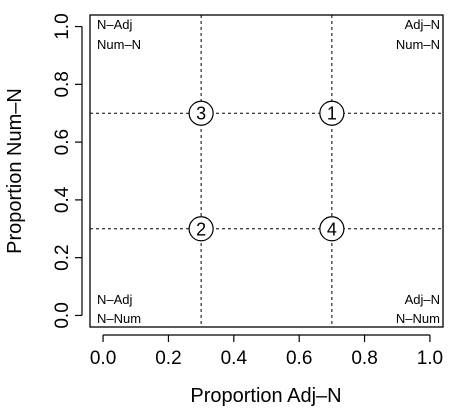  Describe the element at coordinates (234, 358) in the screenshot. I see `x-tick-label-2: 0.4` at that location.